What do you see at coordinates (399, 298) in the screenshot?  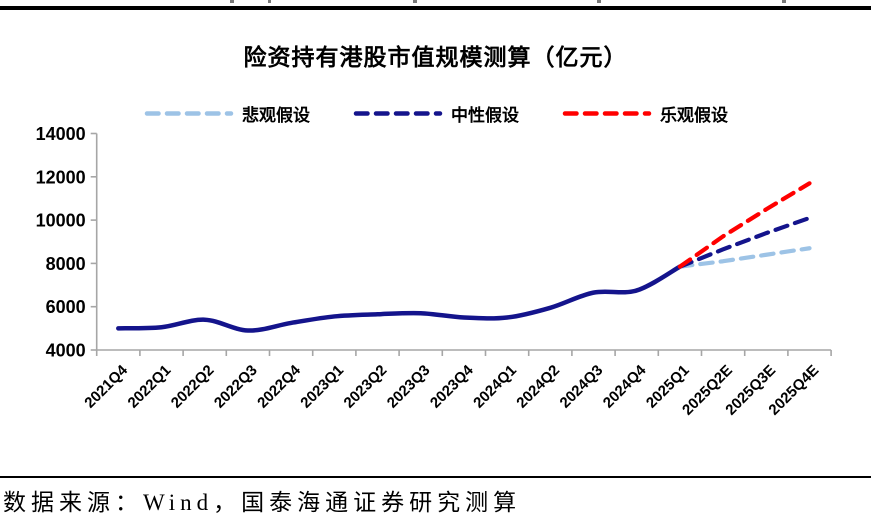 I see `series-line-historical` at bounding box center [399, 298].